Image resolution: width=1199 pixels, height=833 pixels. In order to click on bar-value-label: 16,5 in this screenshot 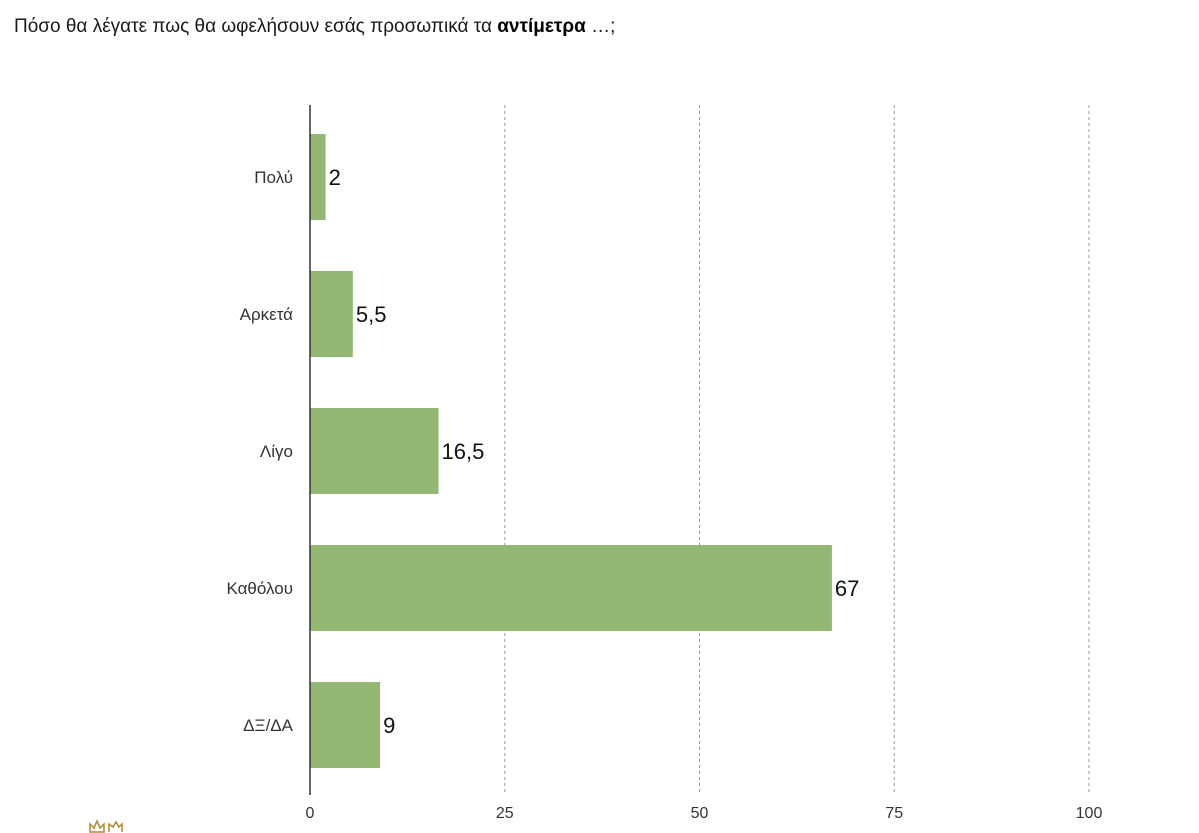, I will do `click(463, 451)`.